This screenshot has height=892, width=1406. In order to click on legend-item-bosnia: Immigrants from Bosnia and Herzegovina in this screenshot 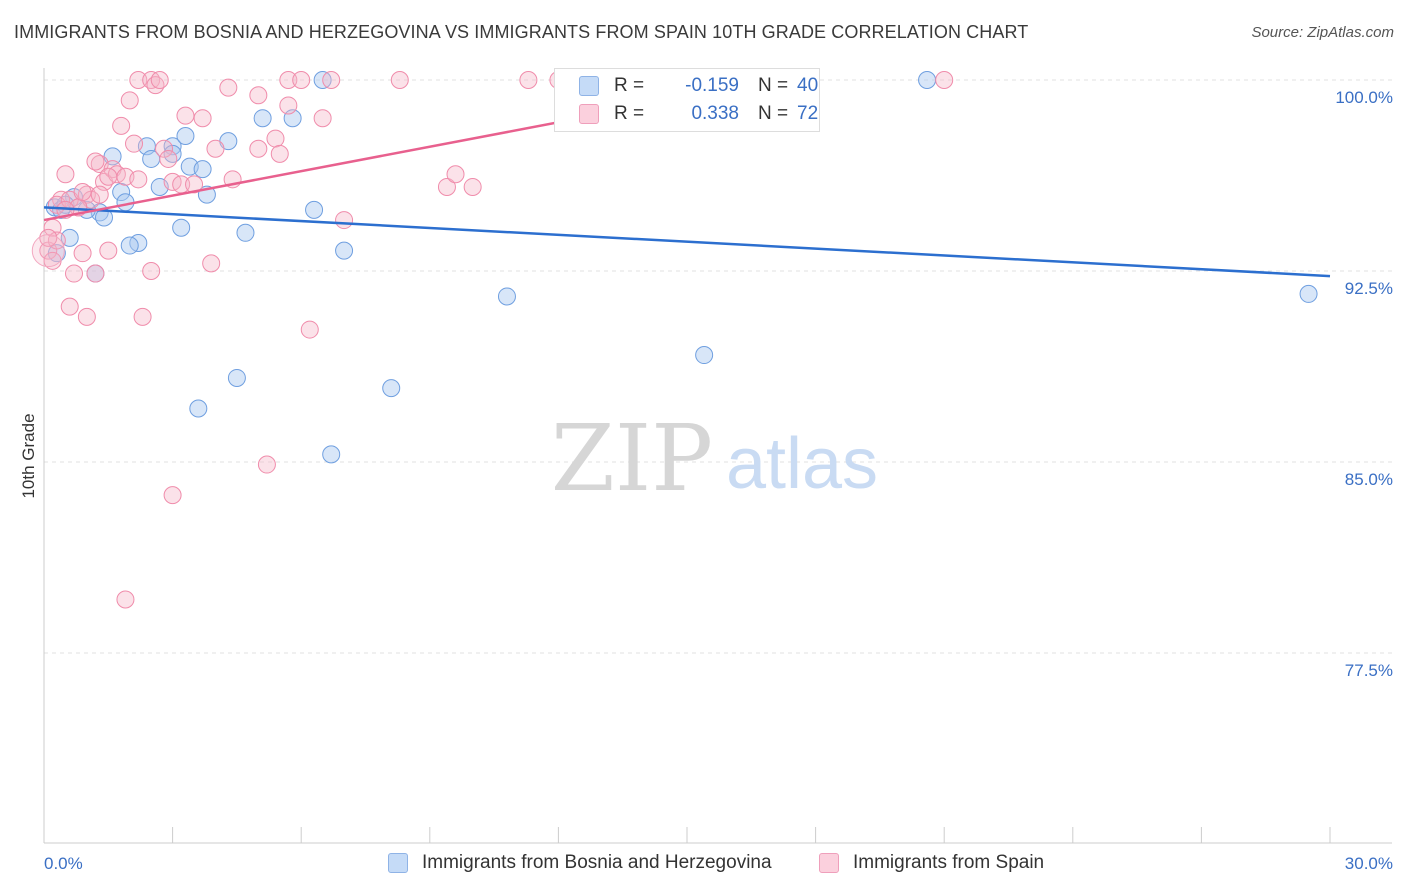, I will do `click(580, 863)`.